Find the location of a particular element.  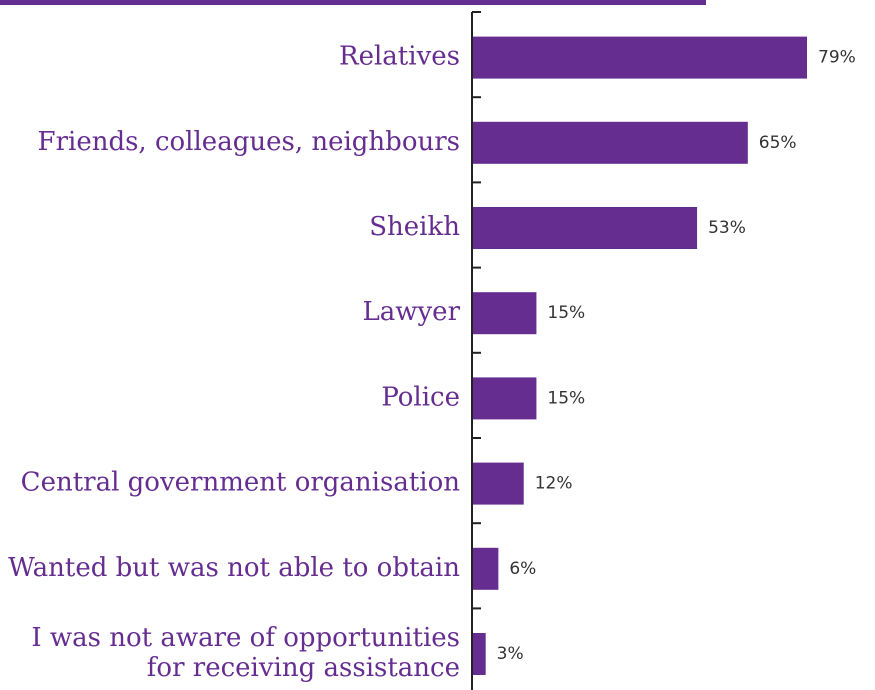

y-axis is located at coordinates (476, 350).